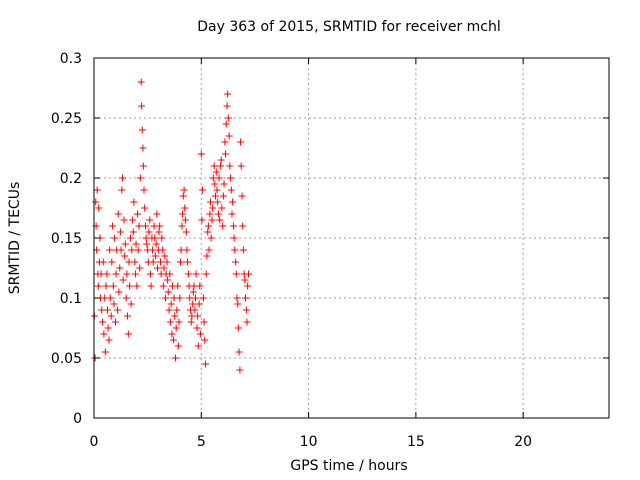 The image size is (640, 480). I want to click on x-tick-label: 15, so click(416, 442).